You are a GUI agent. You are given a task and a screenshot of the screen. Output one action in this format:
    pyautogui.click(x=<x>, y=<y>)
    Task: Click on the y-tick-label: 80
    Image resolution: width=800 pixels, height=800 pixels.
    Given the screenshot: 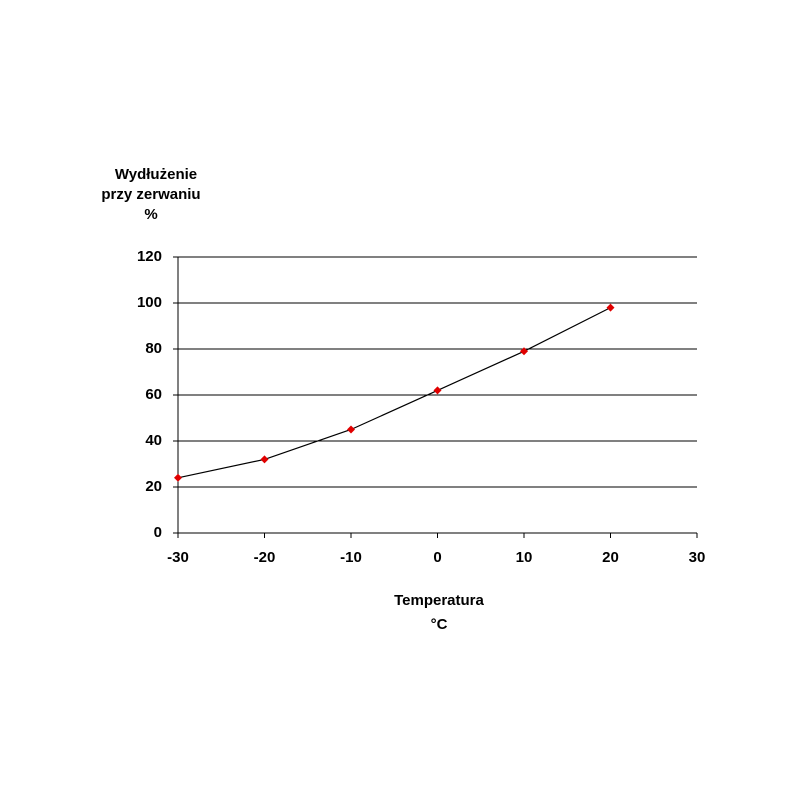 What is the action you would take?
    pyautogui.click(x=153, y=348)
    